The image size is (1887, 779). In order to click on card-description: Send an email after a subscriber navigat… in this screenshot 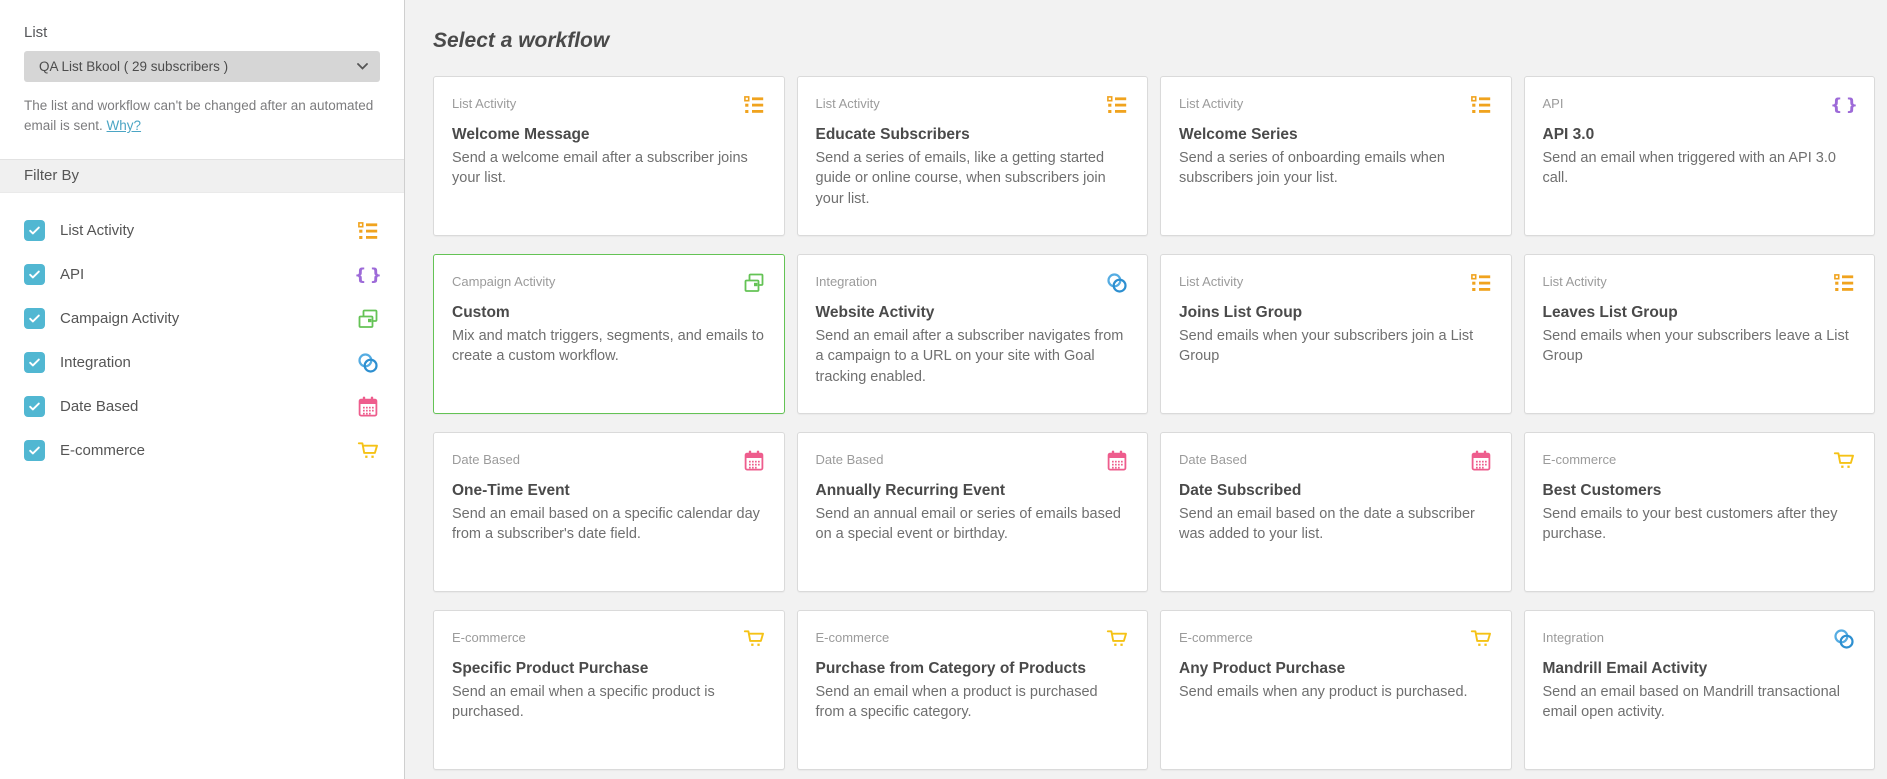, I will do `click(969, 356)`.